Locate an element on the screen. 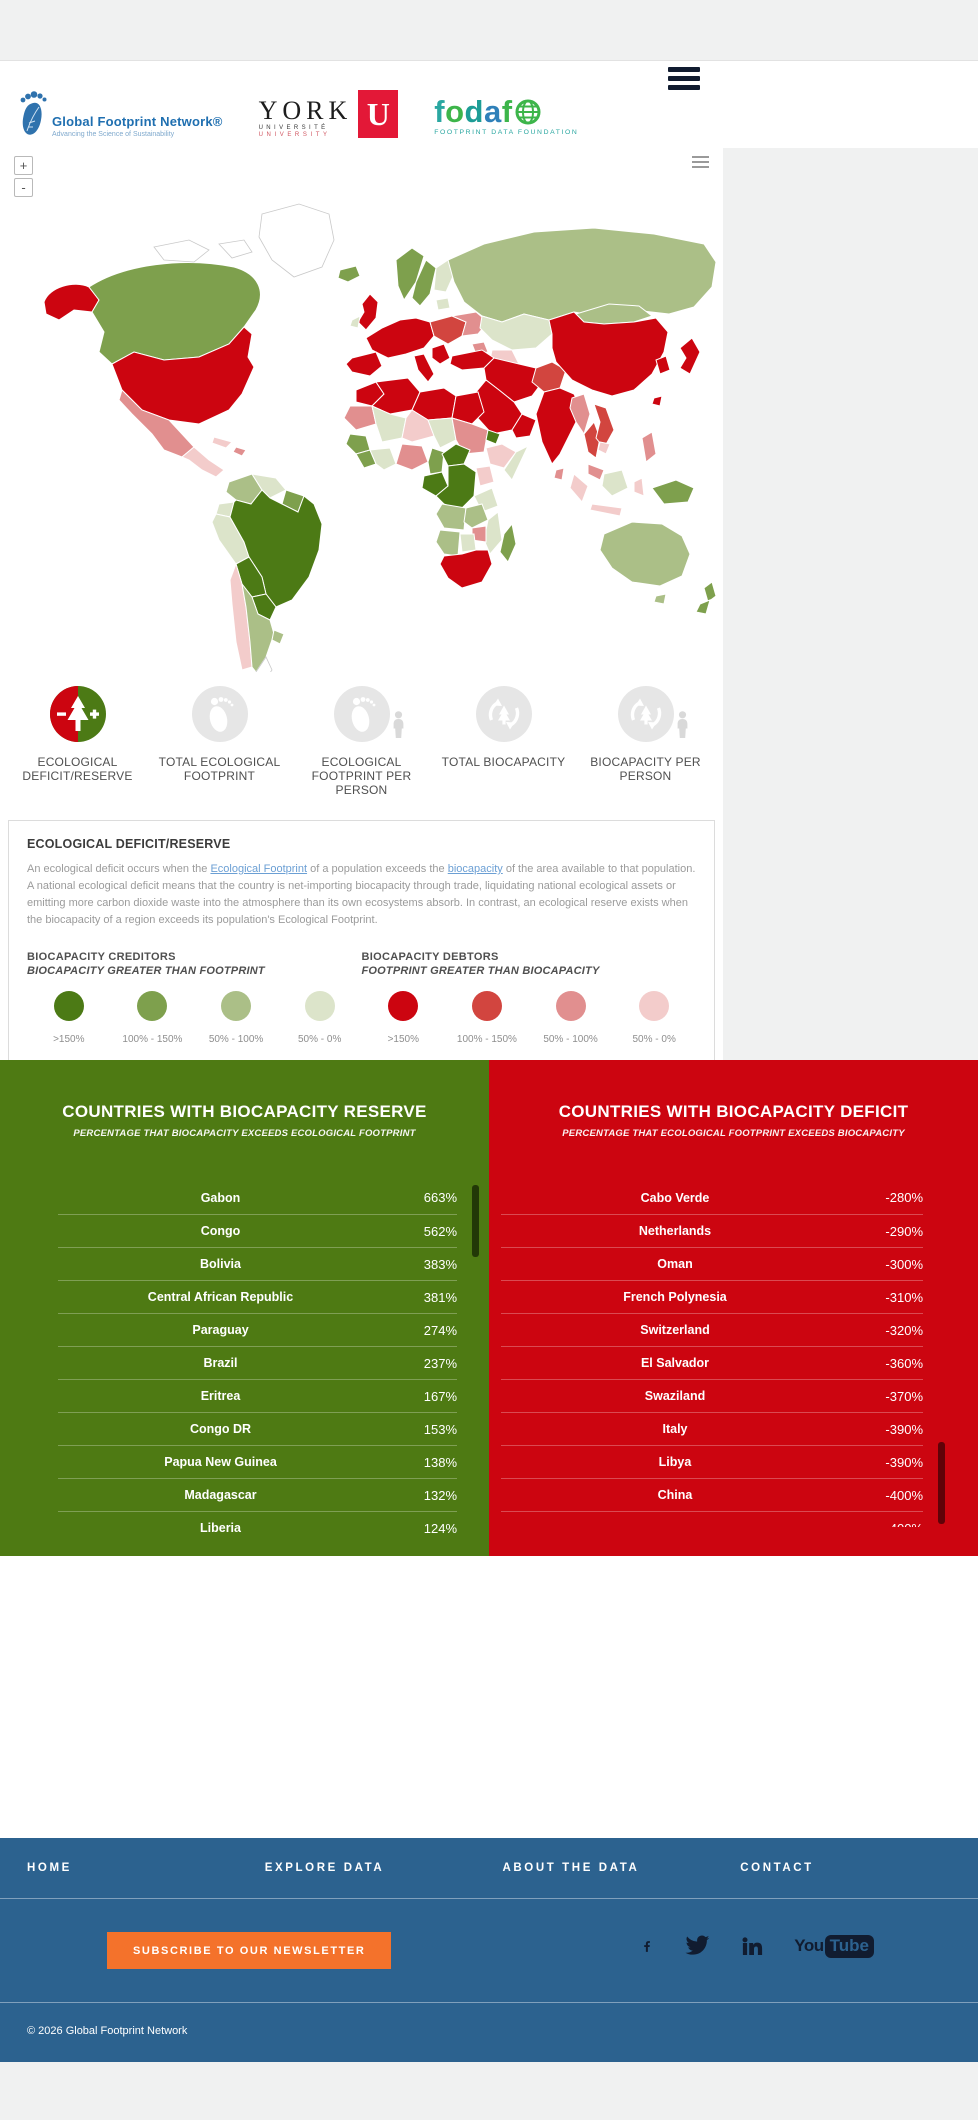 The width and height of the screenshot is (978, 2120). table-row: Cabo Verde -280% is located at coordinates (712, 1197).